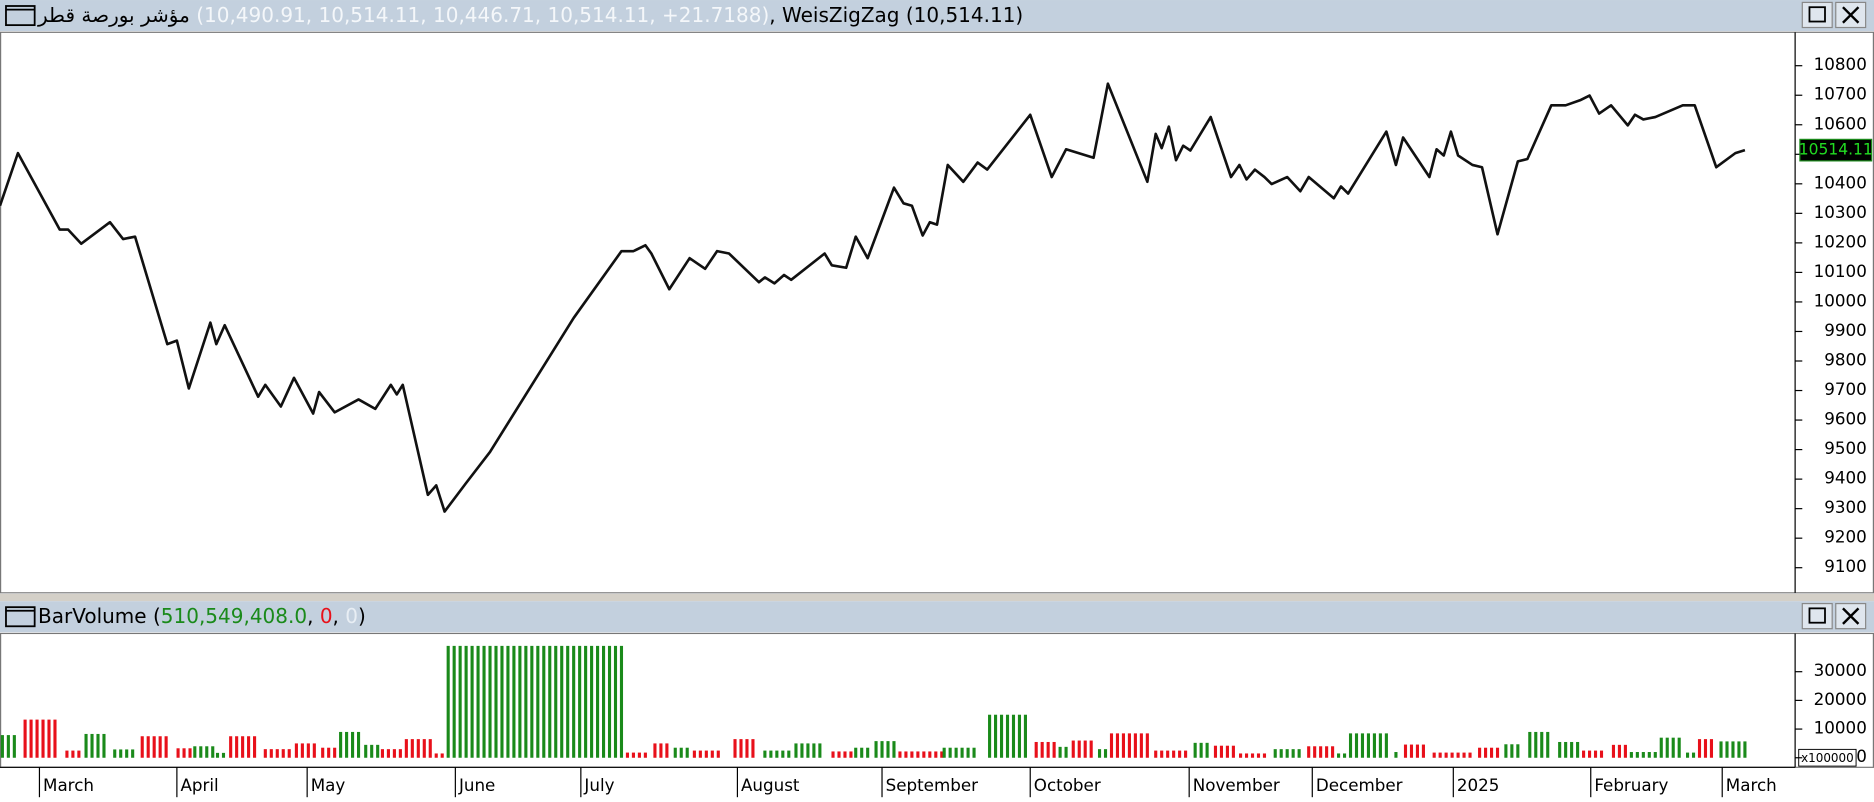  I want to click on y-tick-label: 9700, so click(1845, 389).